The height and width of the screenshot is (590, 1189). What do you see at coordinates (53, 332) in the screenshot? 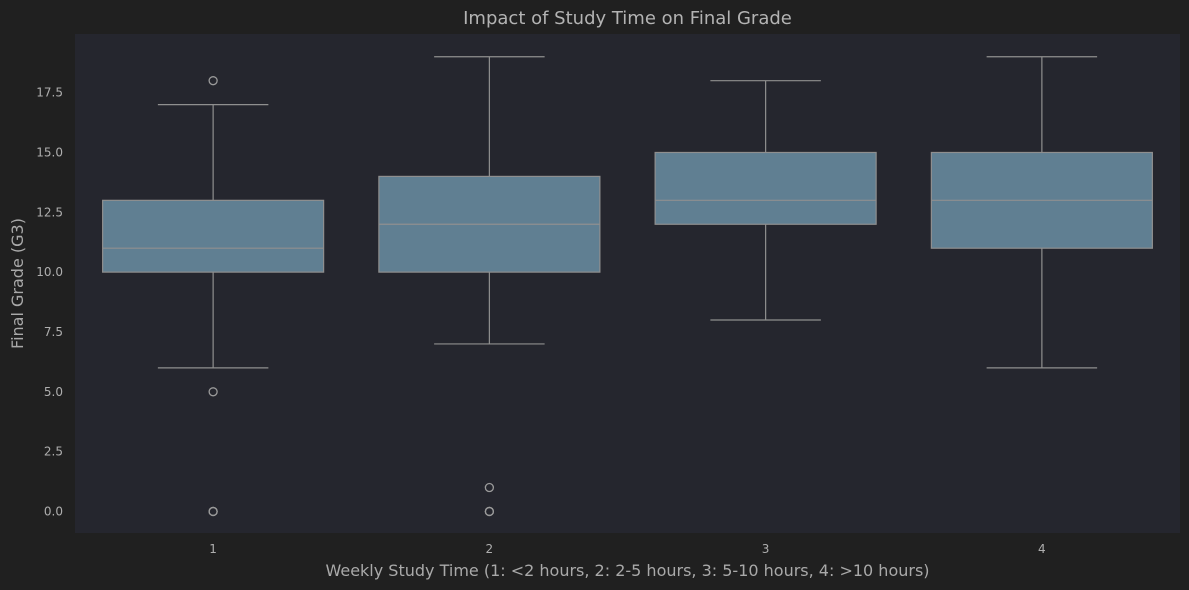
I see `y-tick-label: 7.5` at bounding box center [53, 332].